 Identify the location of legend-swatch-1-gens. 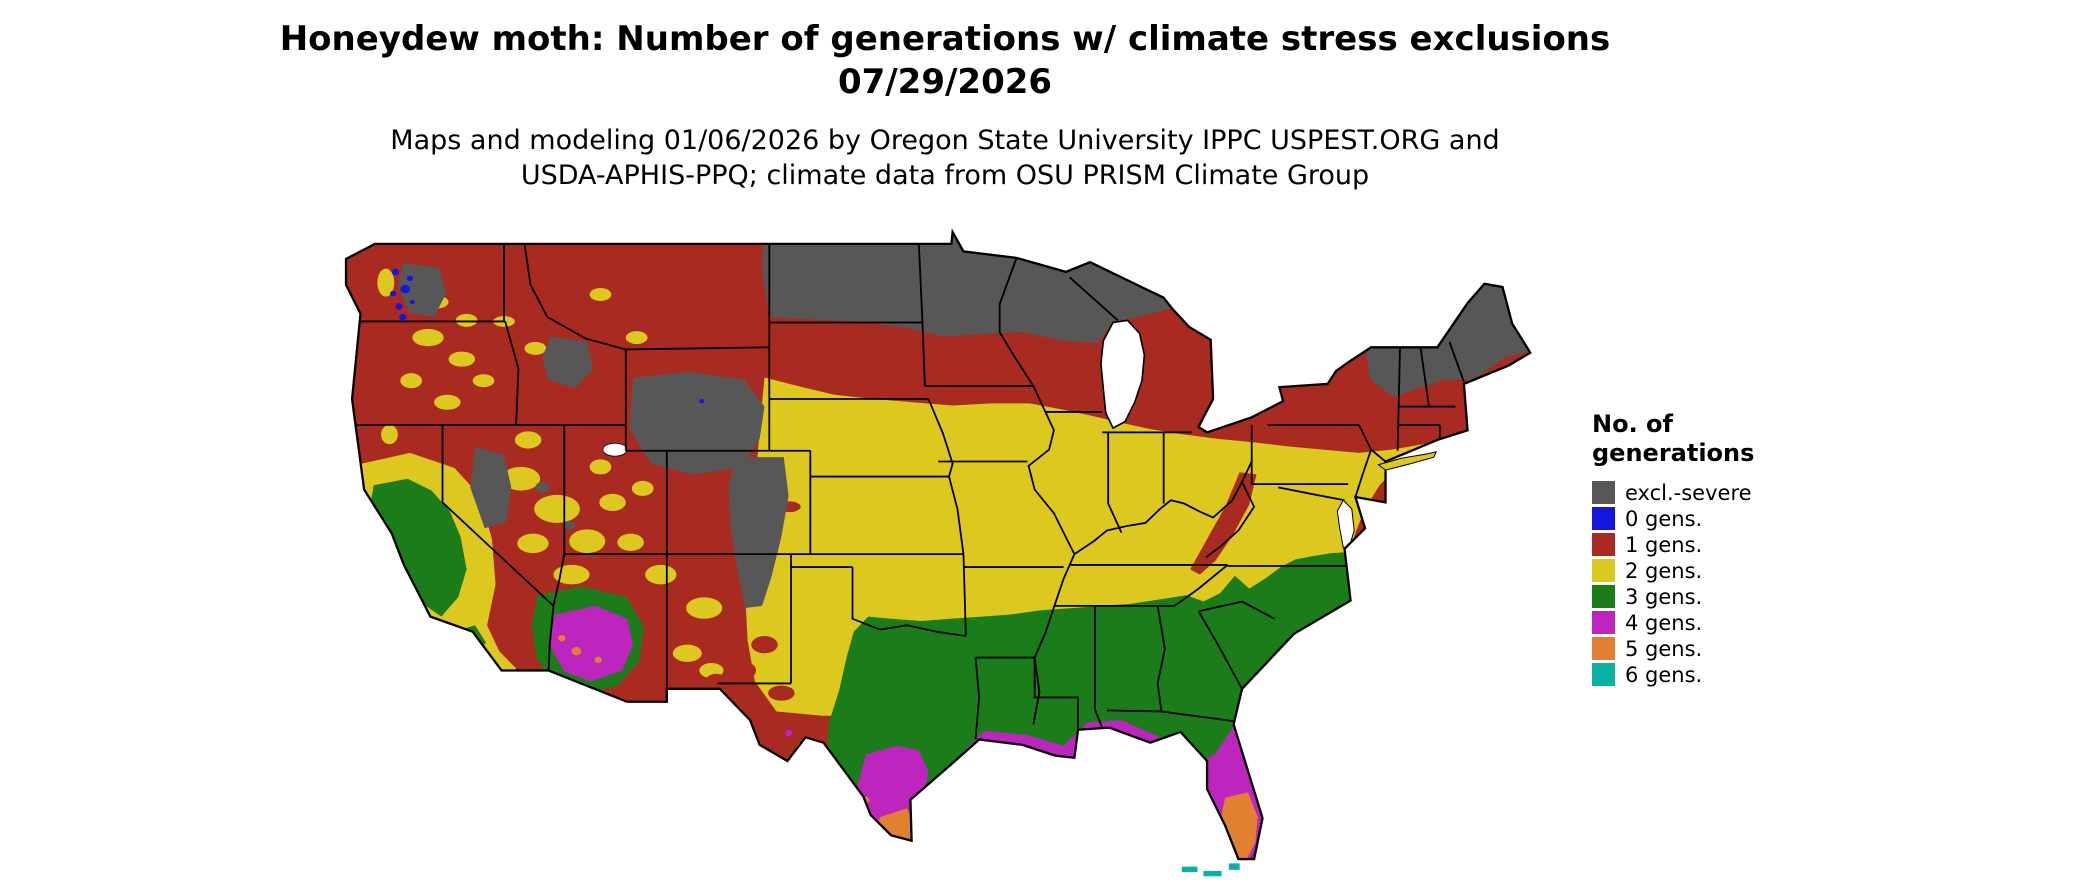
(1603, 545).